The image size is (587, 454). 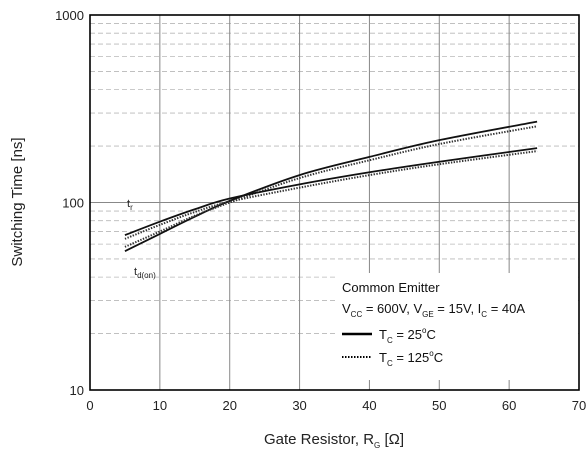 What do you see at coordinates (579, 405) in the screenshot?
I see `x-tick-label: 70` at bounding box center [579, 405].